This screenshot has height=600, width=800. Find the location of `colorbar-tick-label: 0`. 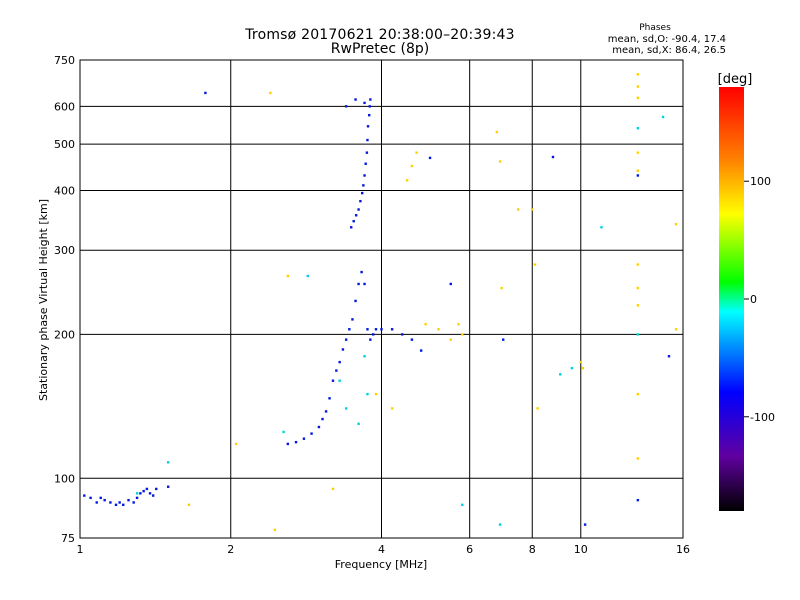

colorbar-tick-label: 0 is located at coordinates (753, 299).